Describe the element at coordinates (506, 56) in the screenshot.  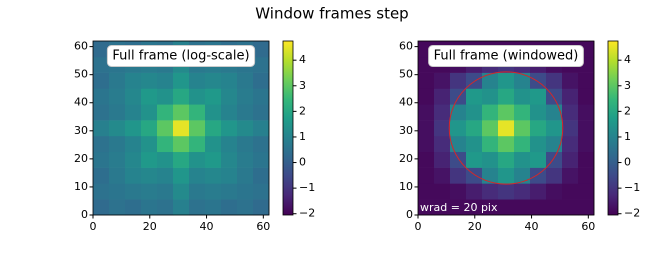
I see `label-box` at that location.